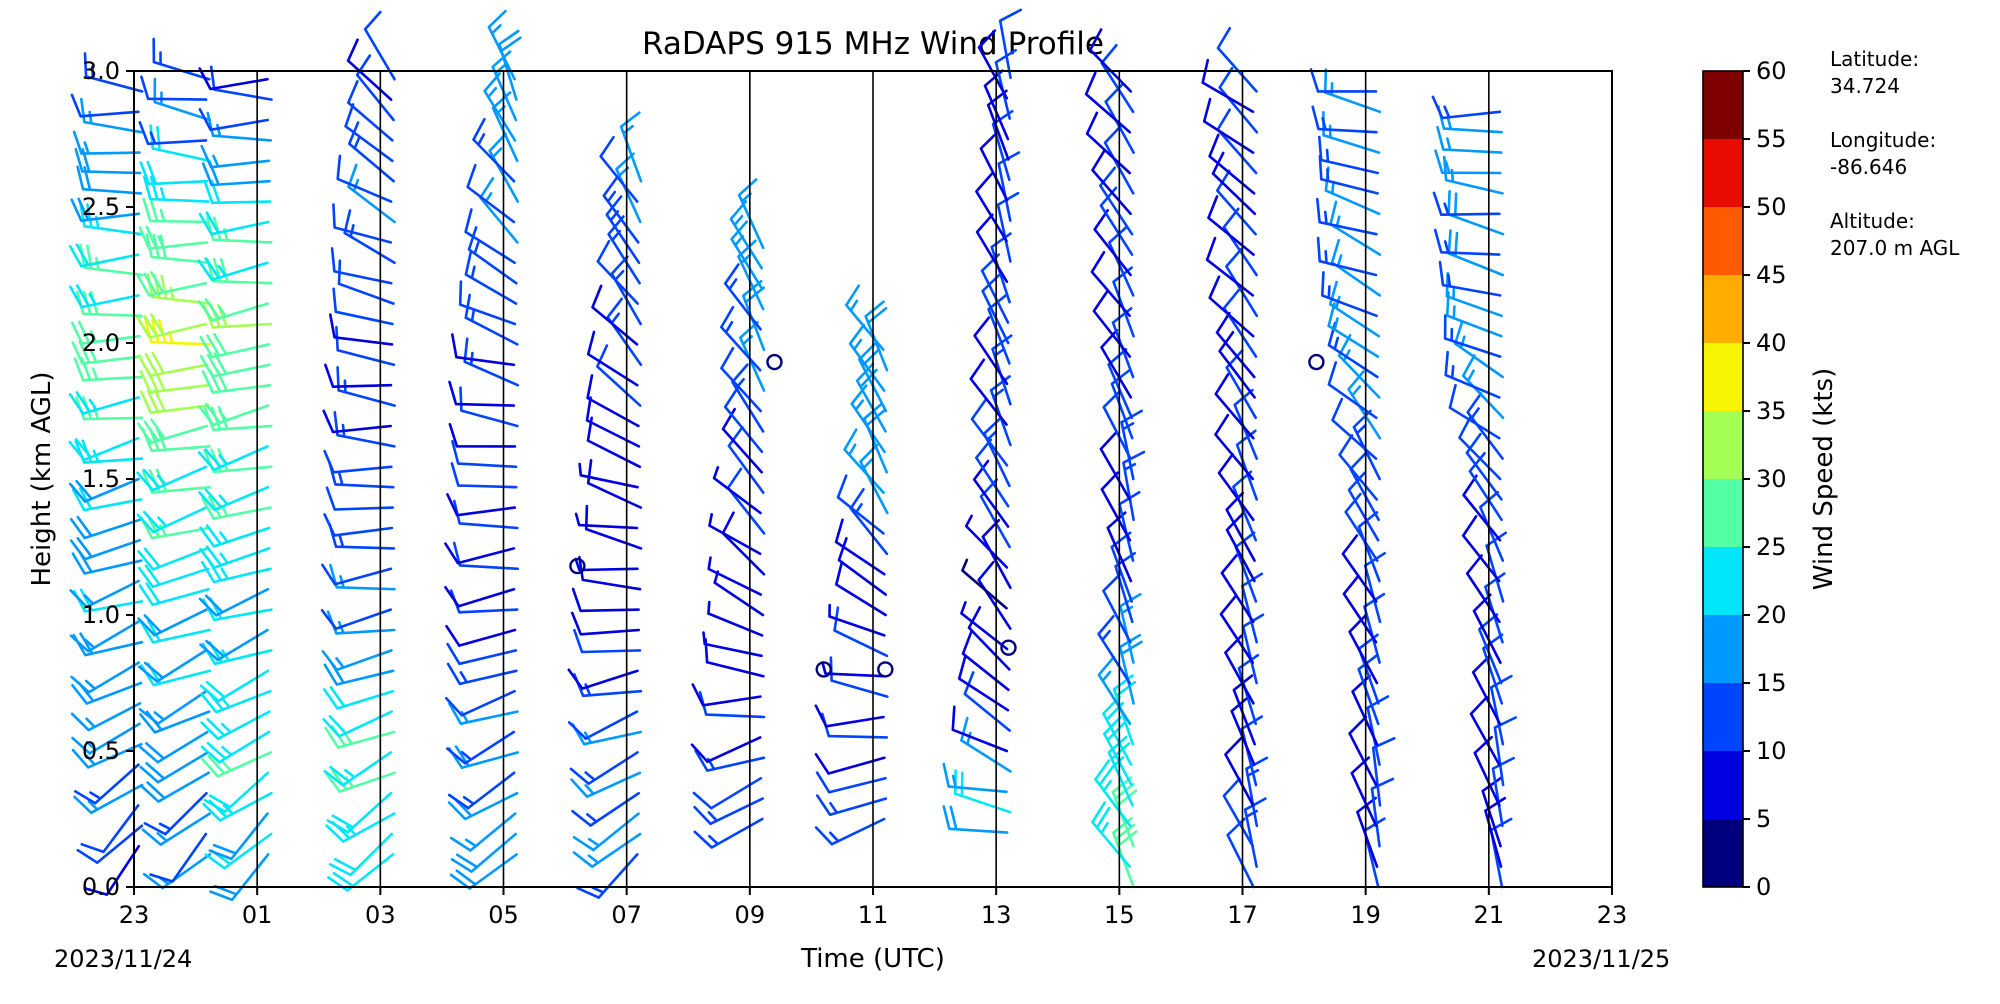 The height and width of the screenshot is (1004, 2000). Describe the element at coordinates (1883, 140) in the screenshot. I see `longitude-label: Longitude:` at that location.